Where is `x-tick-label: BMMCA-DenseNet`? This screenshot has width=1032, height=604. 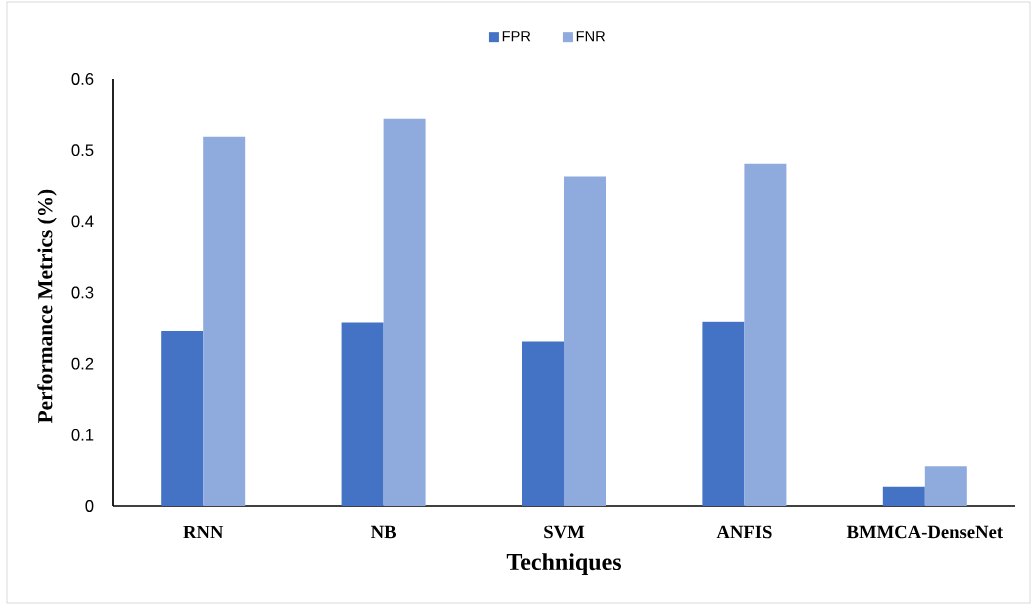 x-tick-label: BMMCA-DenseNet is located at coordinates (924, 532).